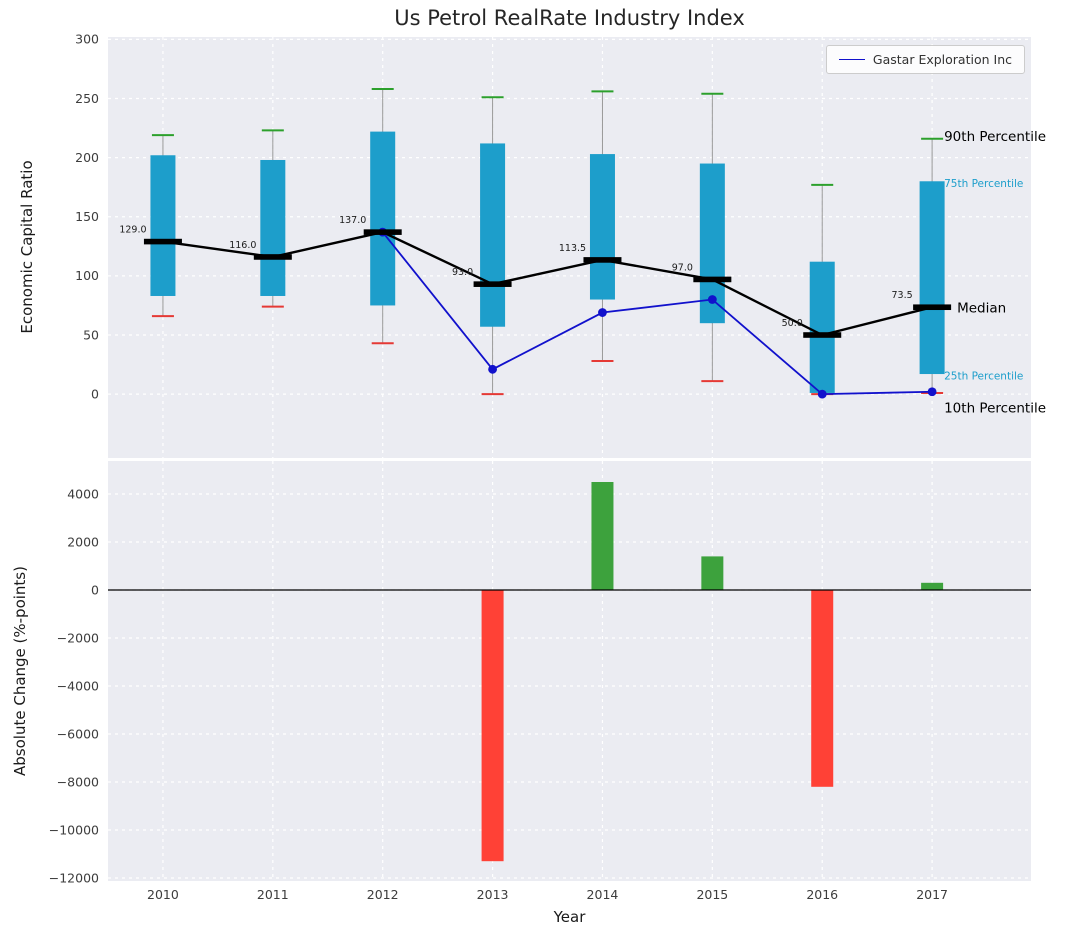  Describe the element at coordinates (492, 284) in the screenshot. I see `median-bar-2013` at that location.